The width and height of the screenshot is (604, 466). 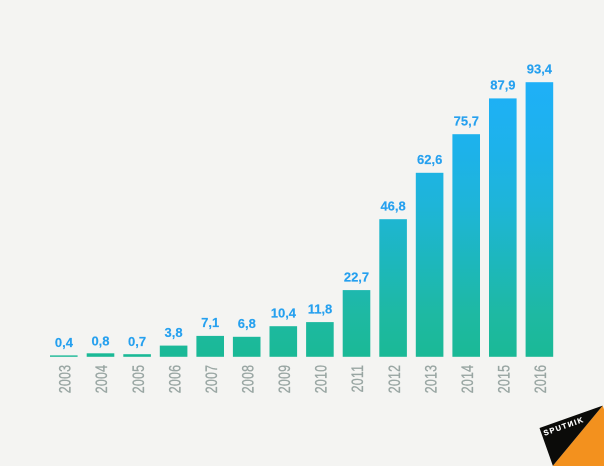 I want to click on svg-text: 2014, so click(x=468, y=379).